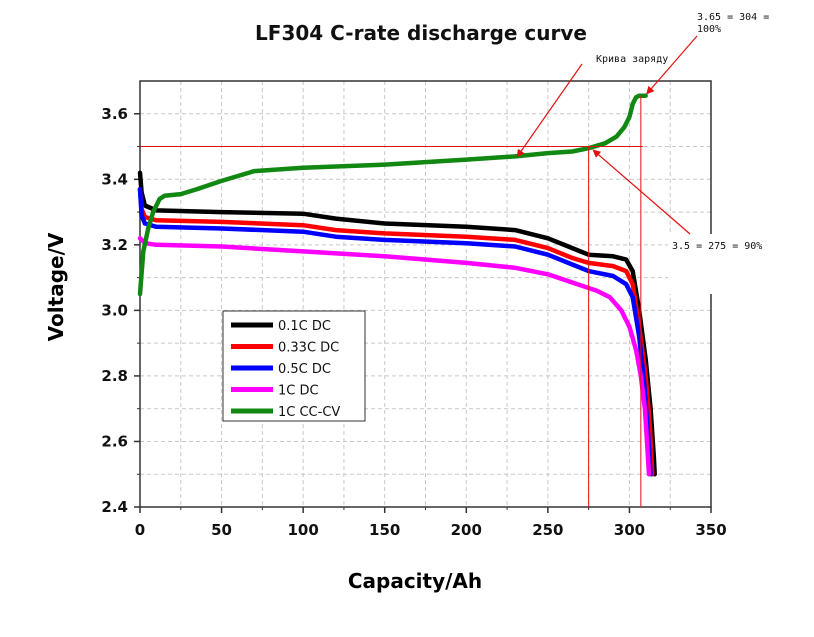 The image size is (814, 637). What do you see at coordinates (140, 530) in the screenshot?
I see `x-tick-label: 0` at bounding box center [140, 530].